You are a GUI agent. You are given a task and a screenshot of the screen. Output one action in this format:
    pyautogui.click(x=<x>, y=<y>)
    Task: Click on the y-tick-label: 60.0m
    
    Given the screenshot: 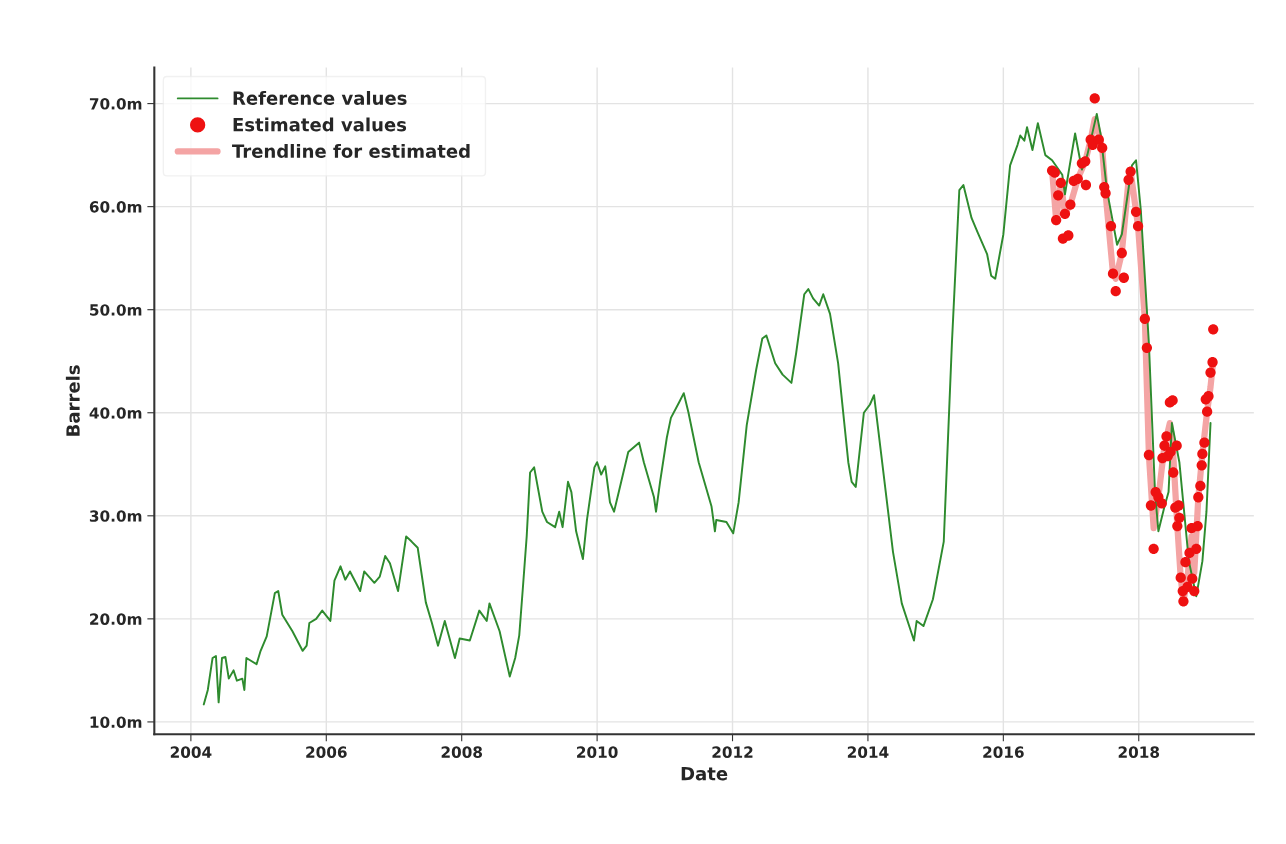 What is the action you would take?
    pyautogui.click(x=115, y=207)
    